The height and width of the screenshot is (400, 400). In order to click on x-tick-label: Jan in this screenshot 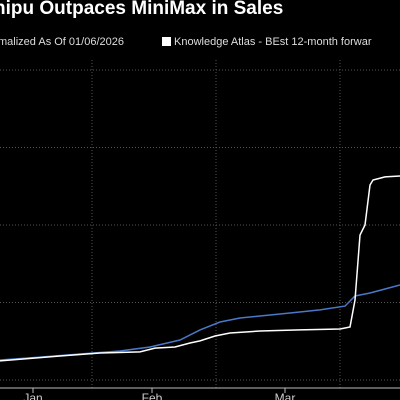, I will do `click(32, 395)`.